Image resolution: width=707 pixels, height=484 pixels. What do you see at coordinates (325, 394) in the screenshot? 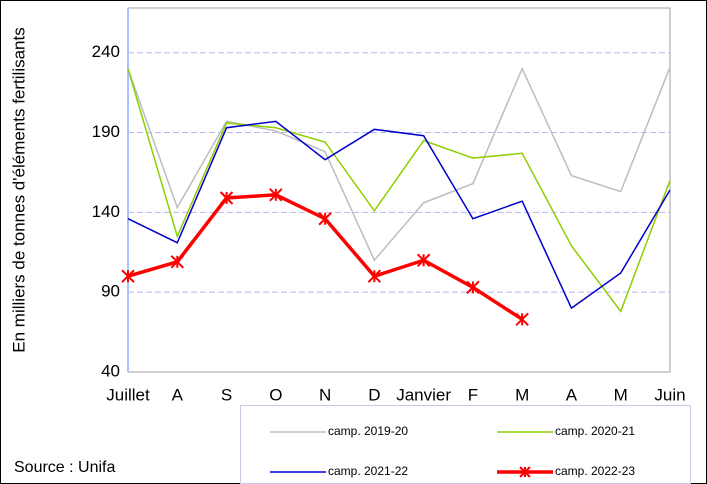
I see `x-tick-label: N` at bounding box center [325, 394].